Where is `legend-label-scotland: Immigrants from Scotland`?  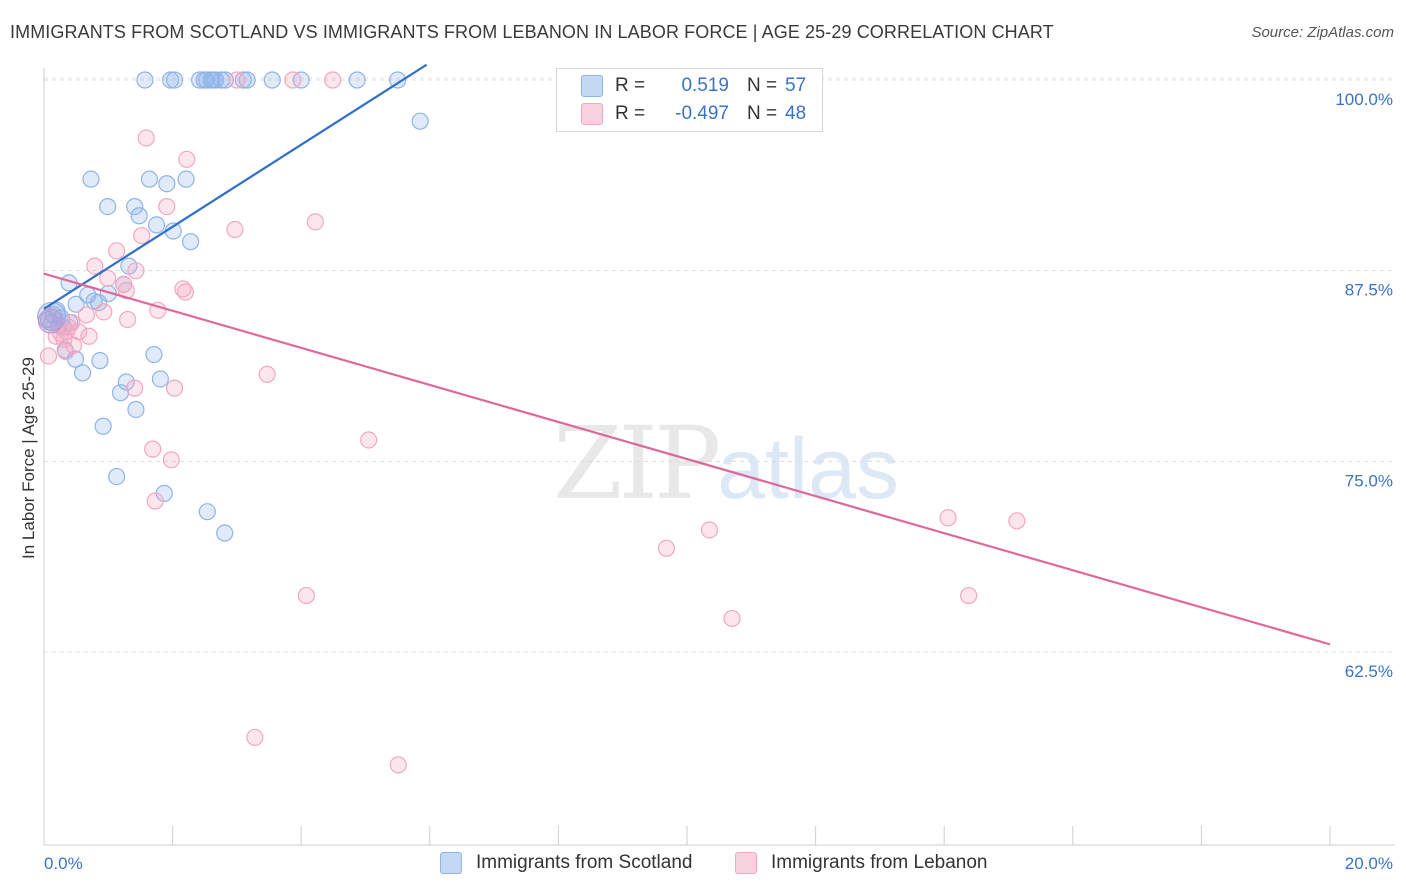 legend-label-scotland: Immigrants from Scotland is located at coordinates (584, 862).